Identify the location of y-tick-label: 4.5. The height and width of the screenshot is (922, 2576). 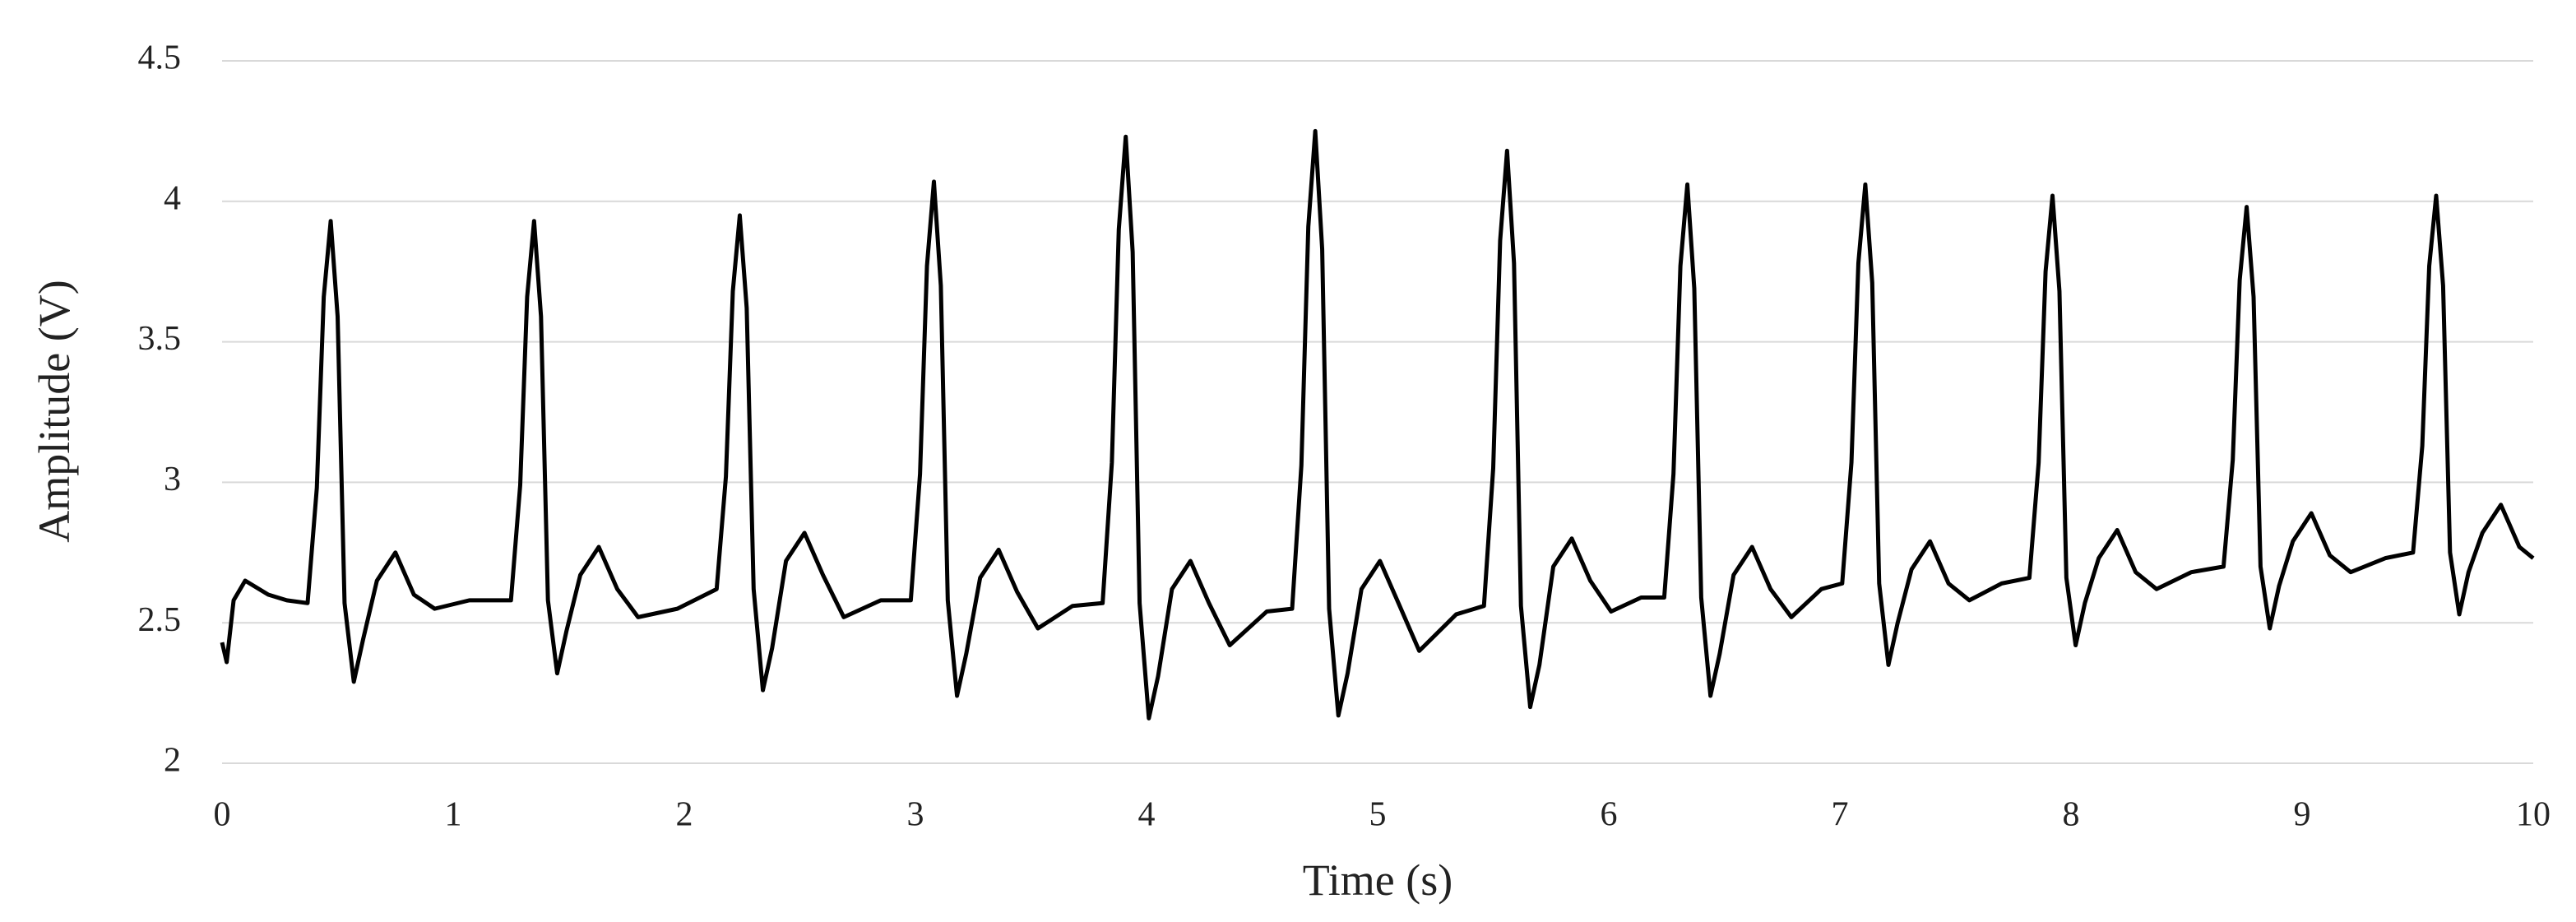
(160, 58).